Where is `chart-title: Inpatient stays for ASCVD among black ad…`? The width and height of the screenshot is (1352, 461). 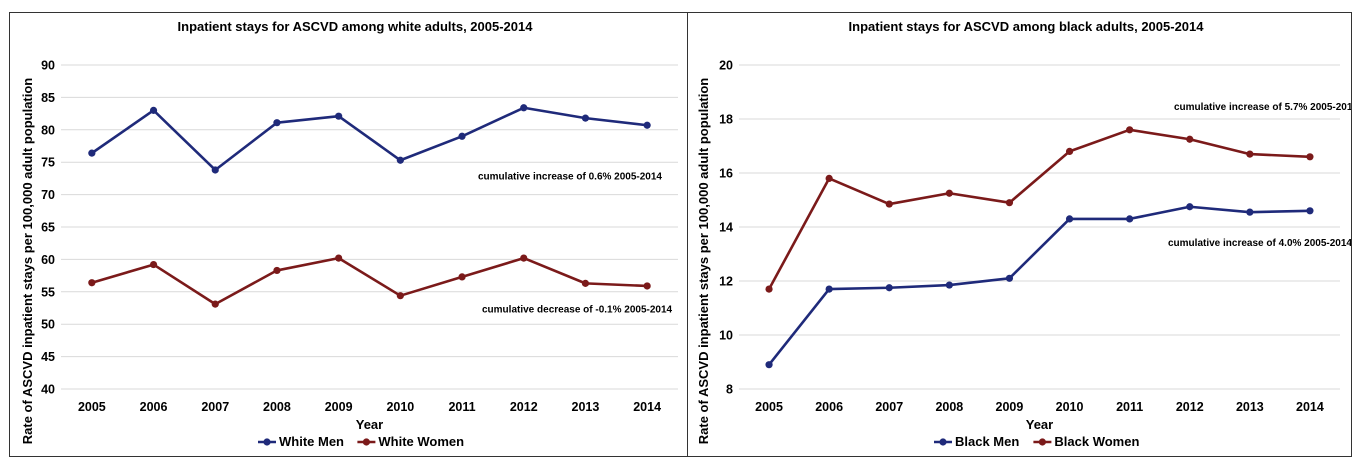
chart-title: Inpatient stays for ASCVD among black ad… is located at coordinates (1027, 26).